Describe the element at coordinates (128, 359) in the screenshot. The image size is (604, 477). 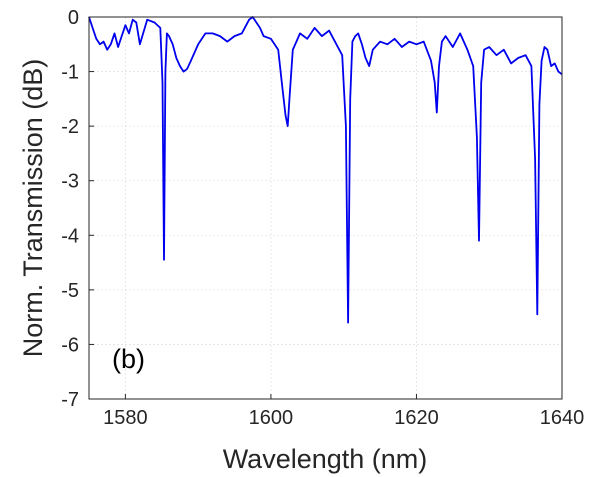
I see `panel-label: (b)` at that location.